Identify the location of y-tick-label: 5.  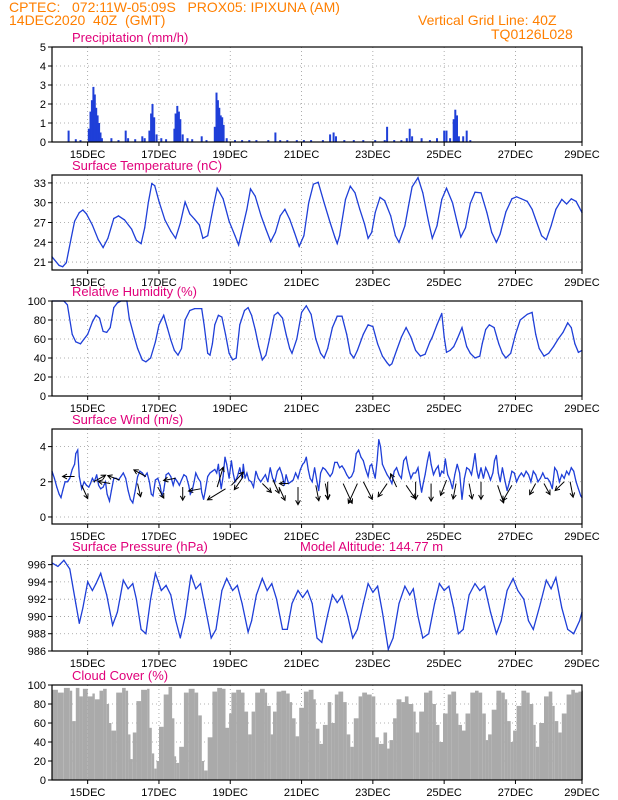
(43, 48).